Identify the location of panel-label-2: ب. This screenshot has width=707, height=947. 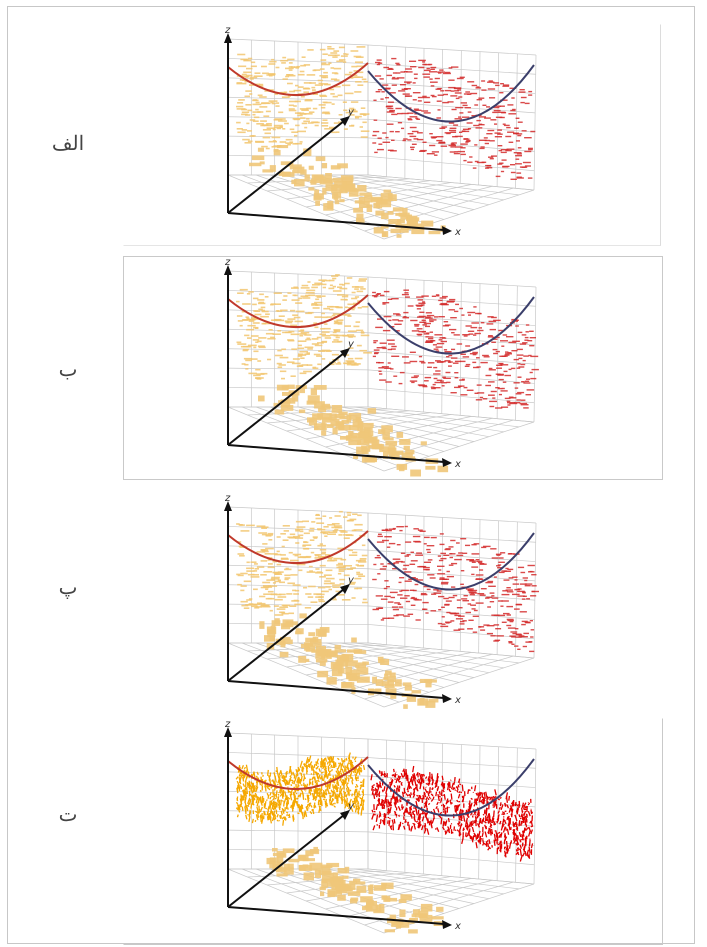
(68, 369).